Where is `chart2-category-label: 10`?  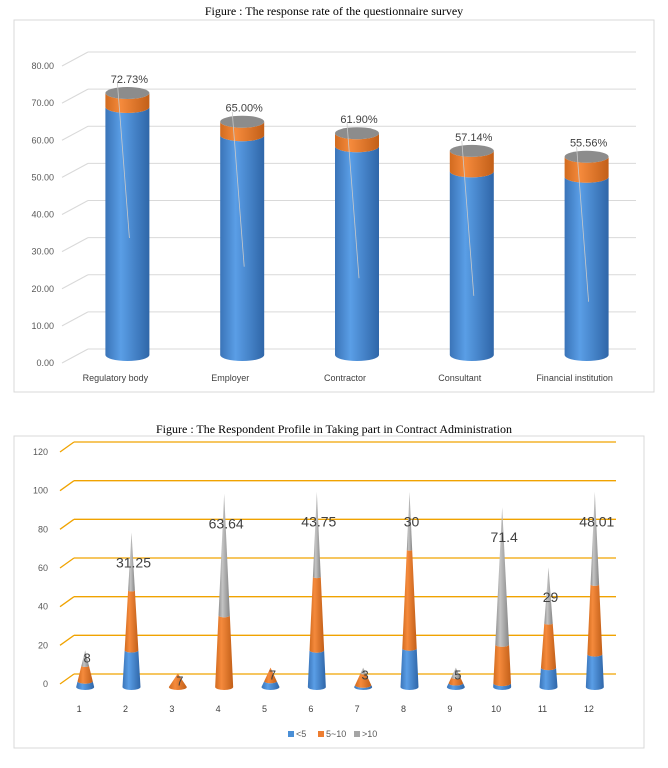
chart2-category-label: 10 is located at coordinates (496, 709).